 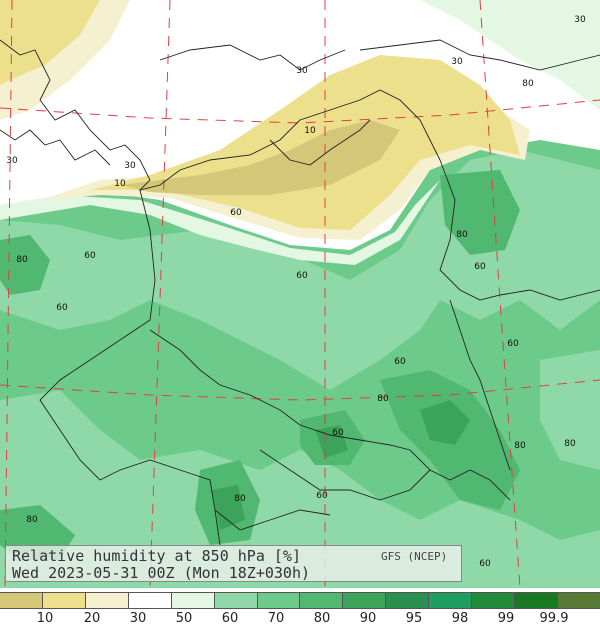 I want to click on field-90-95-h, so click(x=331, y=441).